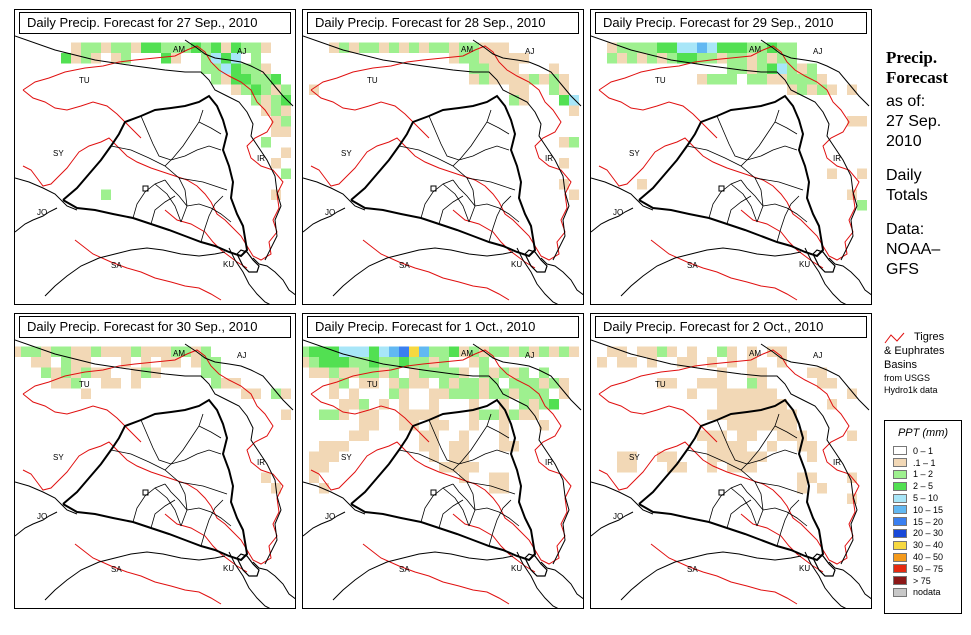  What do you see at coordinates (904, 175) in the screenshot?
I see `side-totals-line1: Daily` at bounding box center [904, 175].